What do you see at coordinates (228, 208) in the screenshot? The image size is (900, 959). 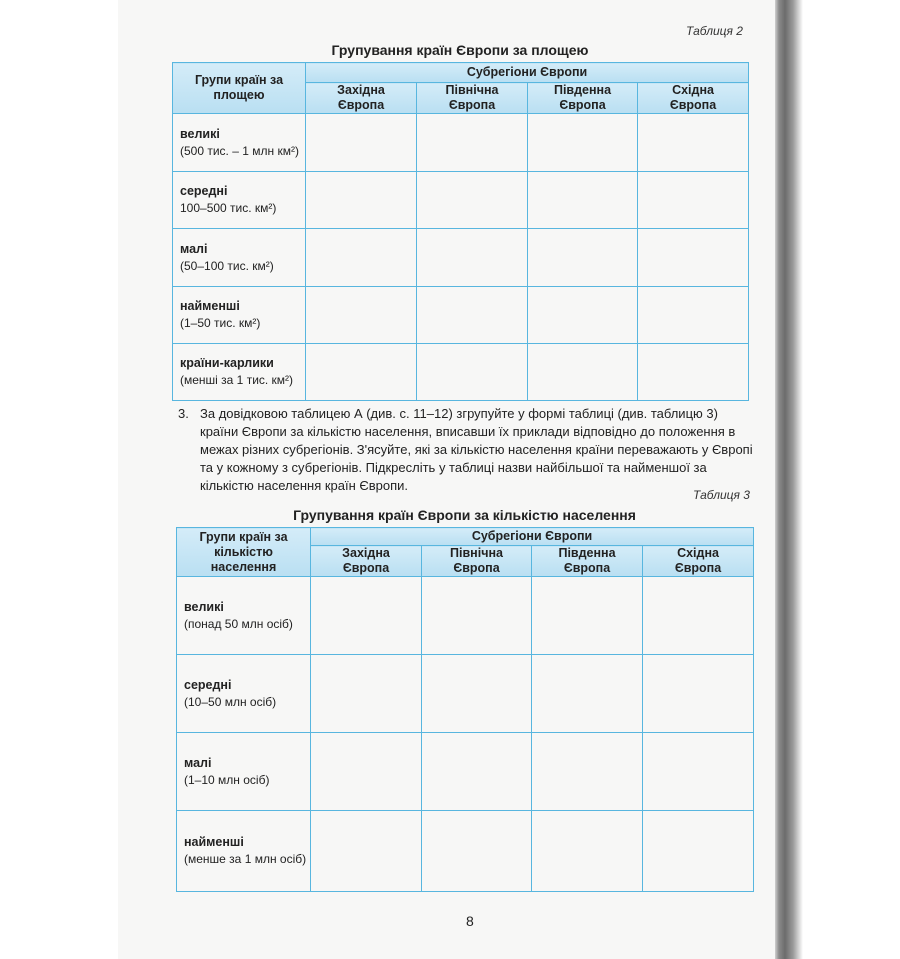 I see `group-range: 100–500 тис. км²)` at bounding box center [228, 208].